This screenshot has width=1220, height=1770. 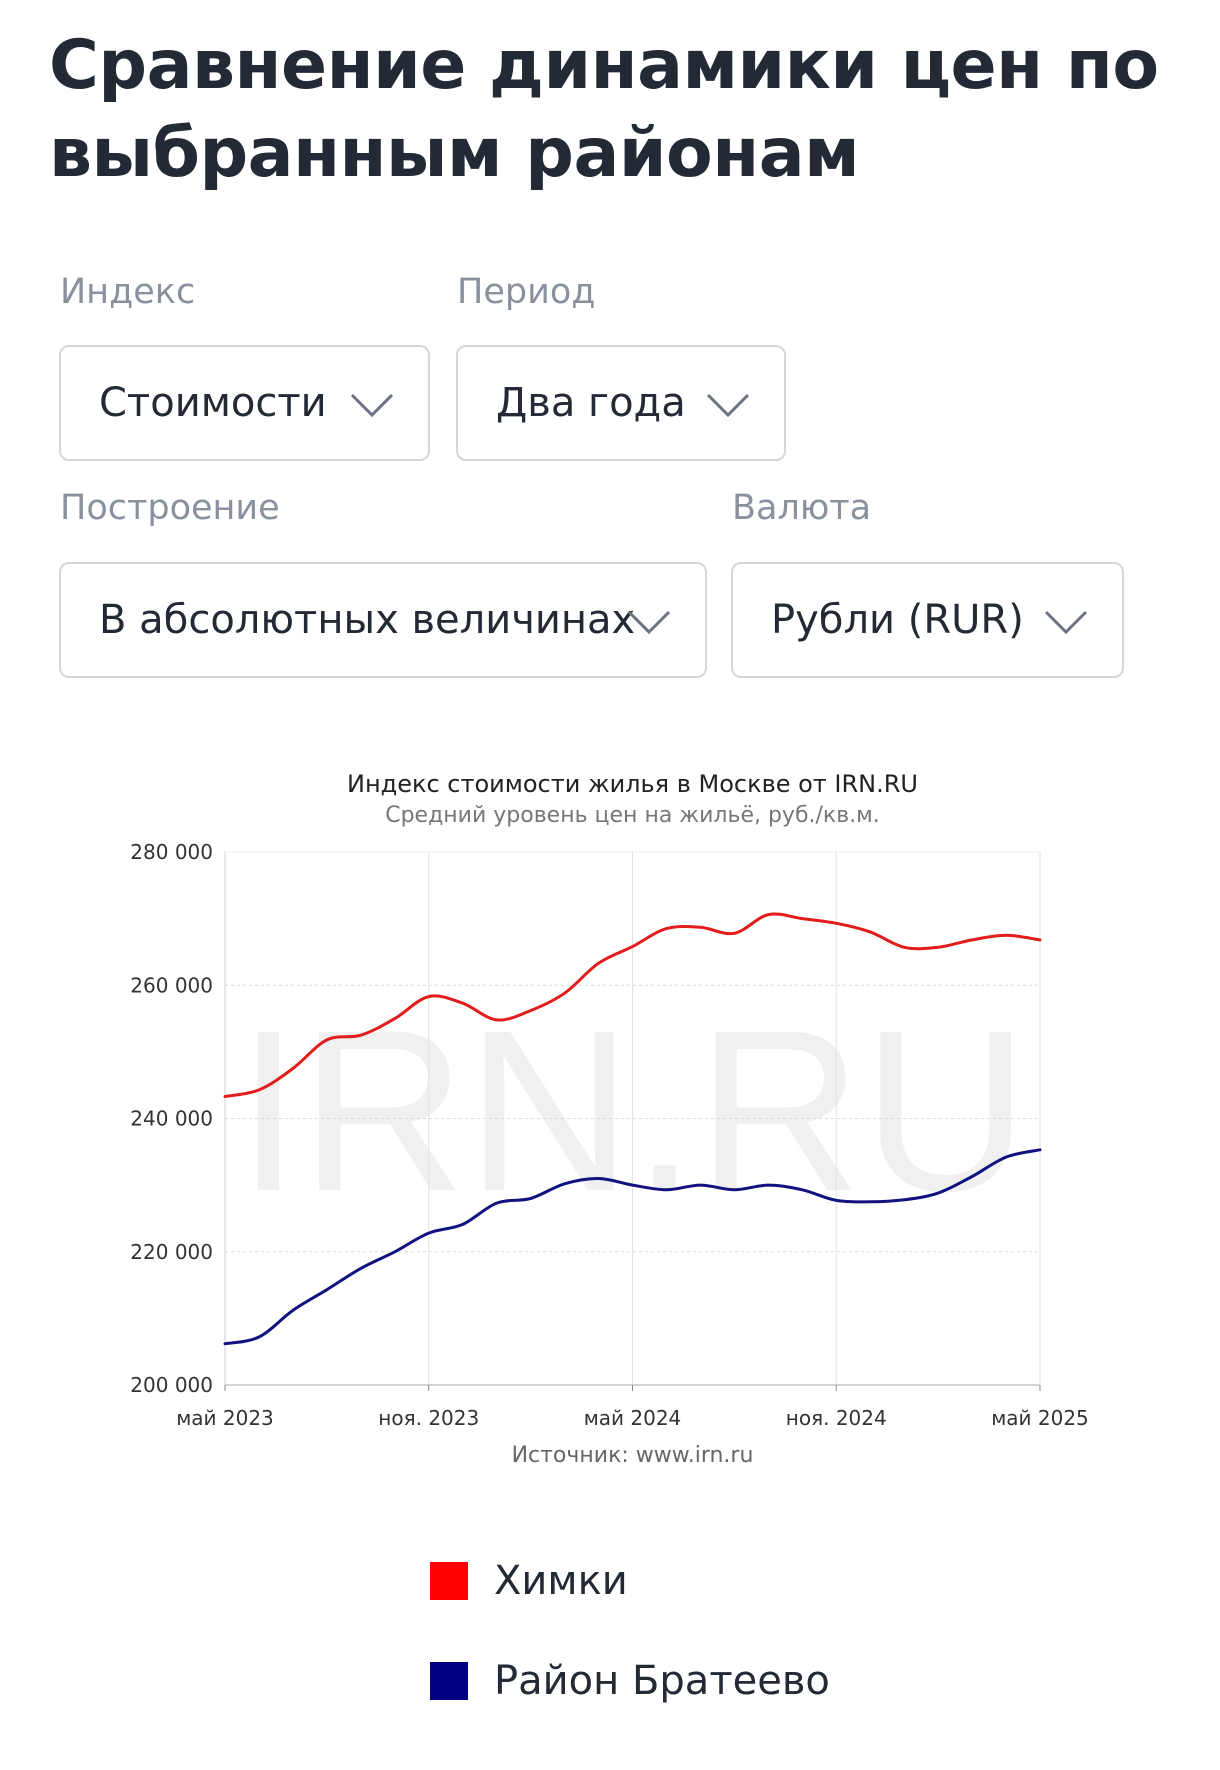 What do you see at coordinates (897, 620) in the screenshot?
I see `currency-select-value: Рубли (RUR)` at bounding box center [897, 620].